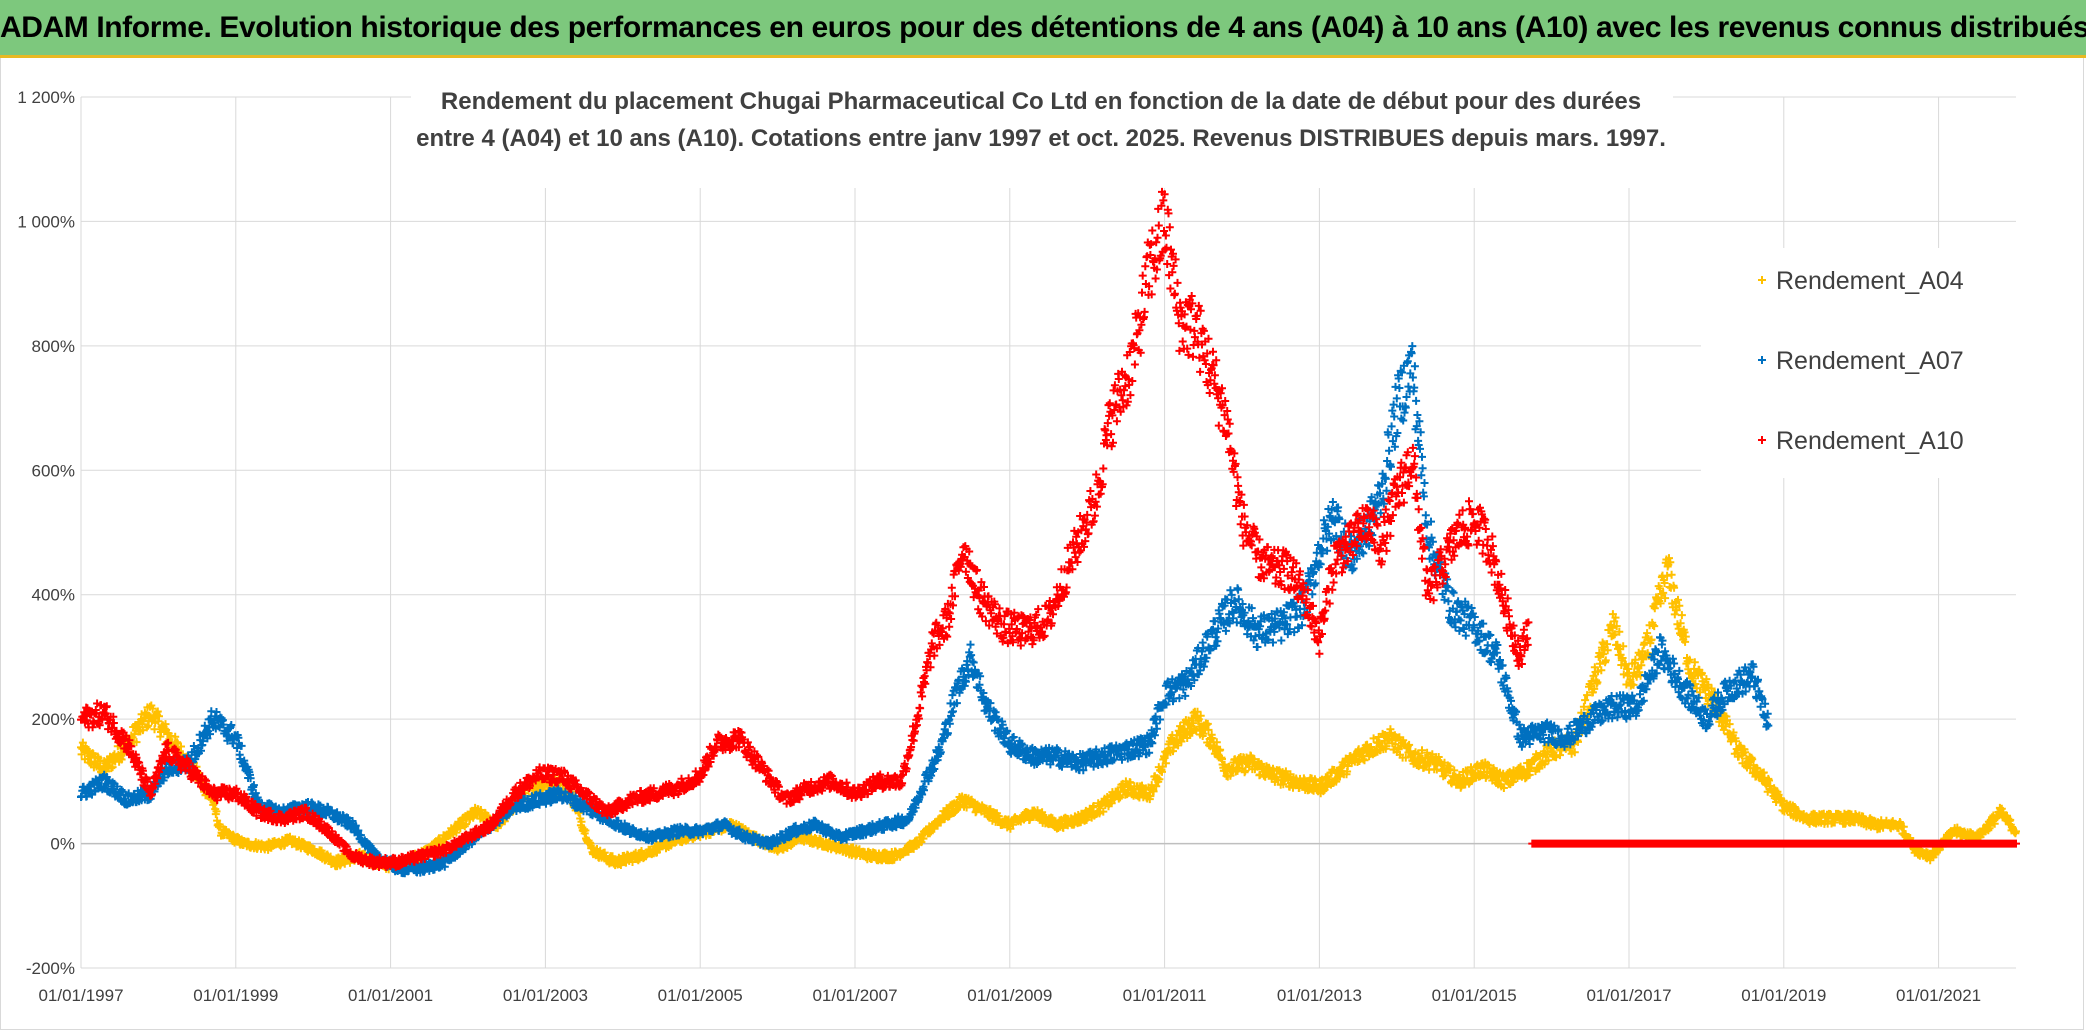 Image resolution: width=2086 pixels, height=1032 pixels. I want to click on x-tick-label: 01/01/1999, so click(235, 995).